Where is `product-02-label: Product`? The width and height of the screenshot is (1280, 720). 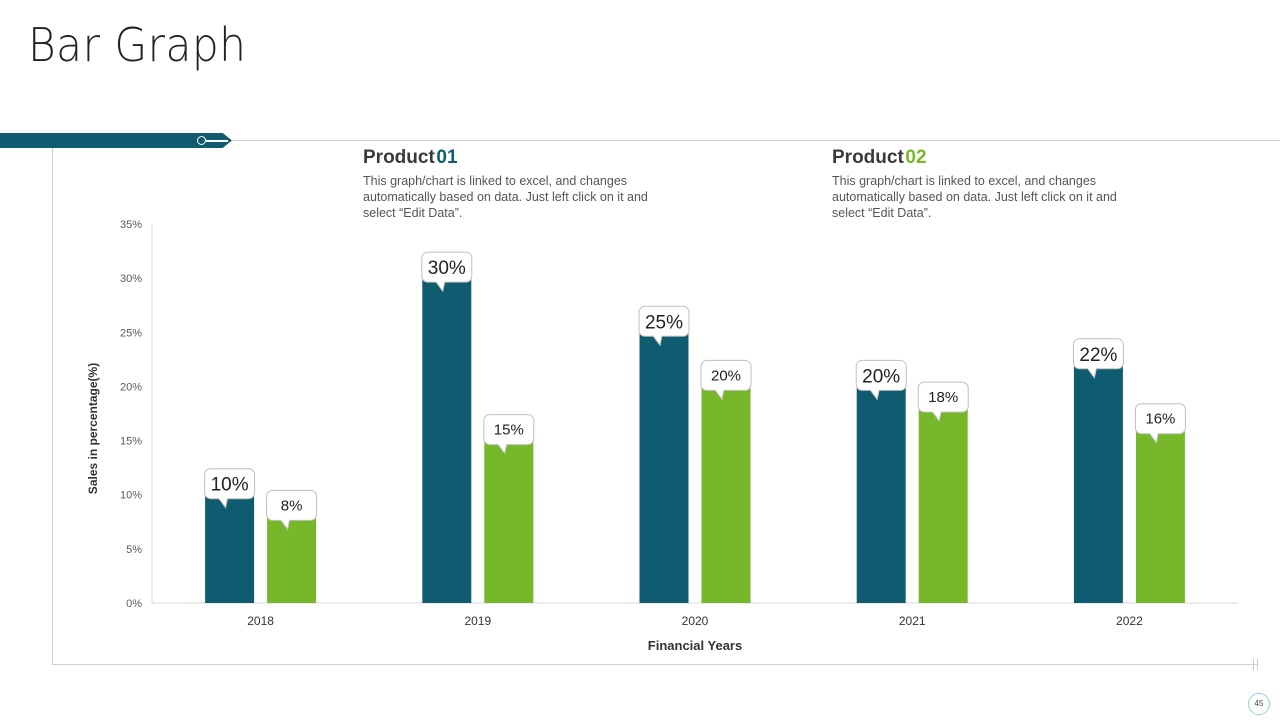
product-02-label: Product is located at coordinates (868, 157).